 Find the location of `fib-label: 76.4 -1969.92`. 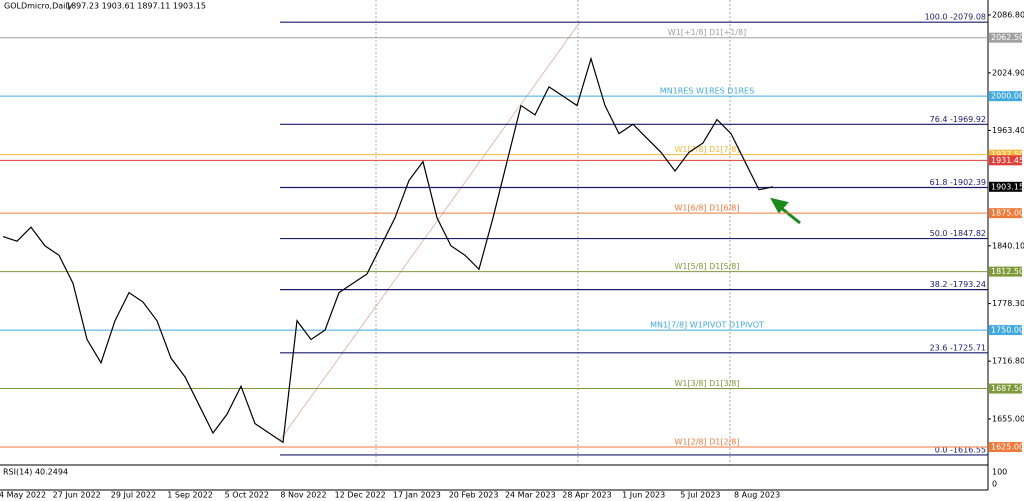

fib-label: 76.4 -1969.92 is located at coordinates (958, 119).